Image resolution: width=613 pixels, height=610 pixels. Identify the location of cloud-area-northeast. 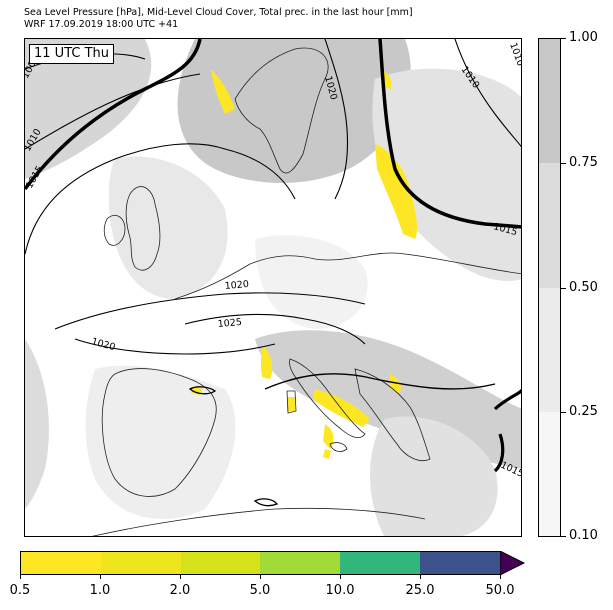
(446, 174).